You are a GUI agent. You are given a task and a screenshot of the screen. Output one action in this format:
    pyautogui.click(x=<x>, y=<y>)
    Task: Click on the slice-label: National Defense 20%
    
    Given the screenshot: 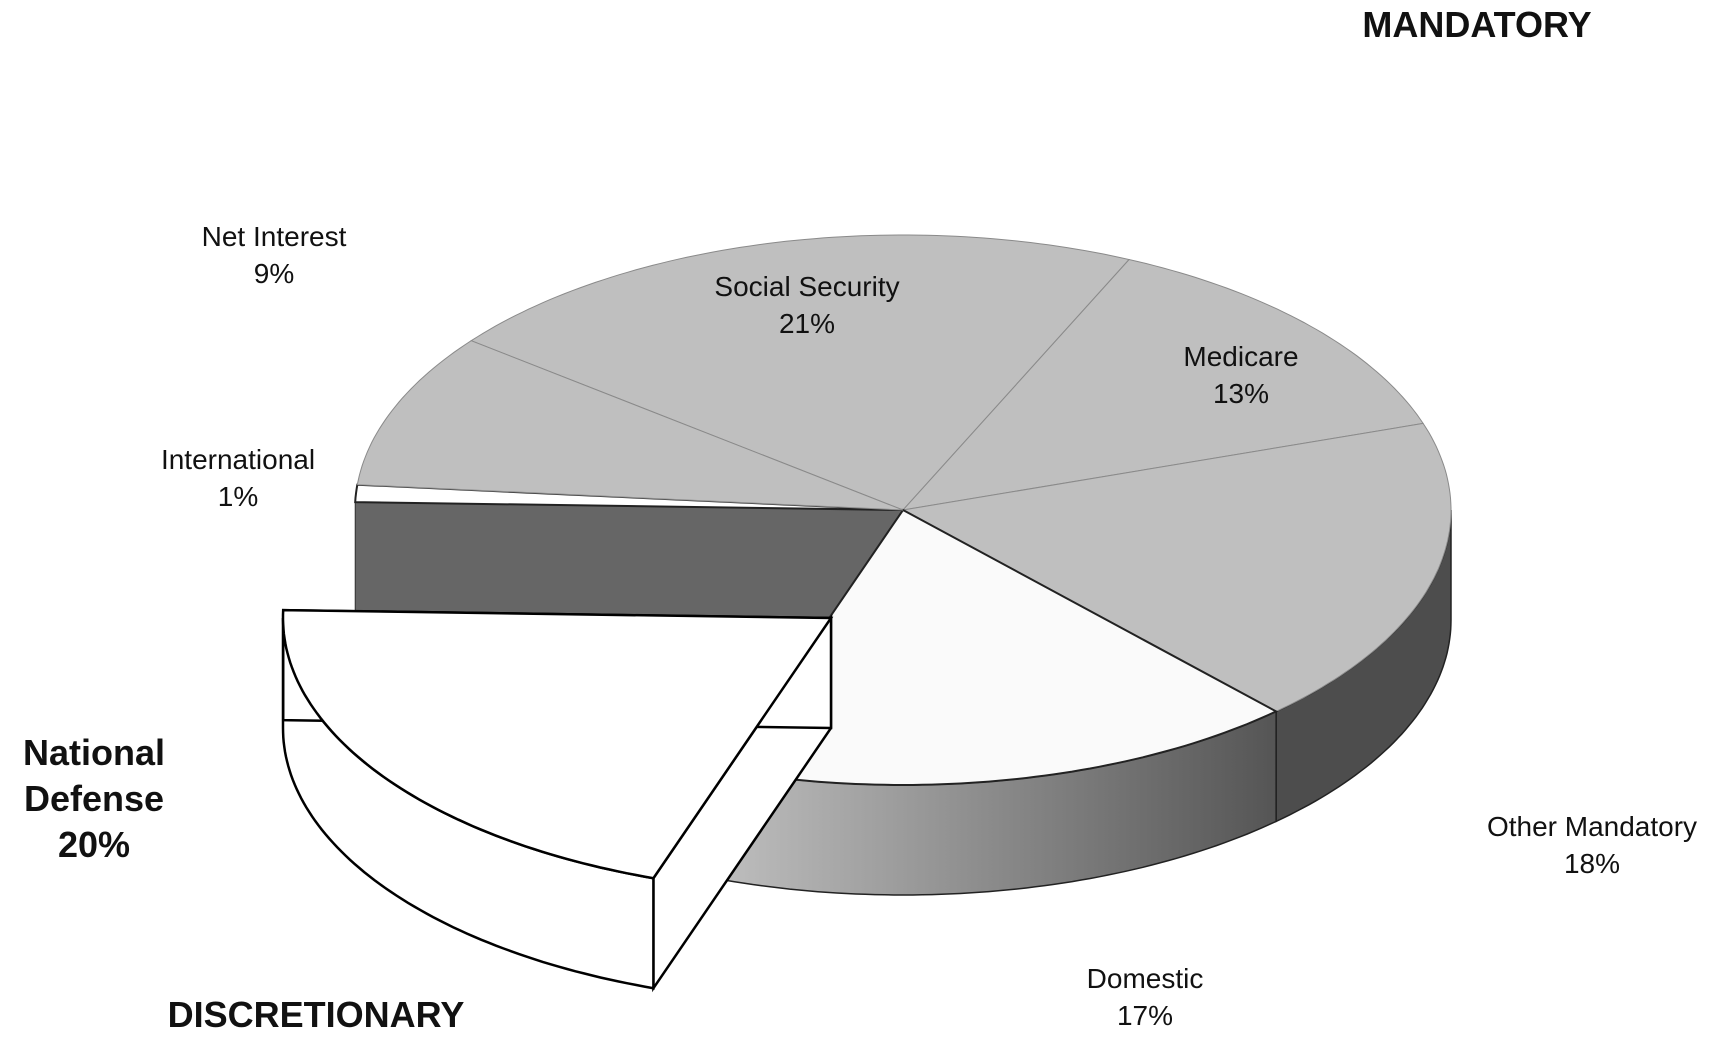 What is the action you would take?
    pyautogui.click(x=97, y=799)
    